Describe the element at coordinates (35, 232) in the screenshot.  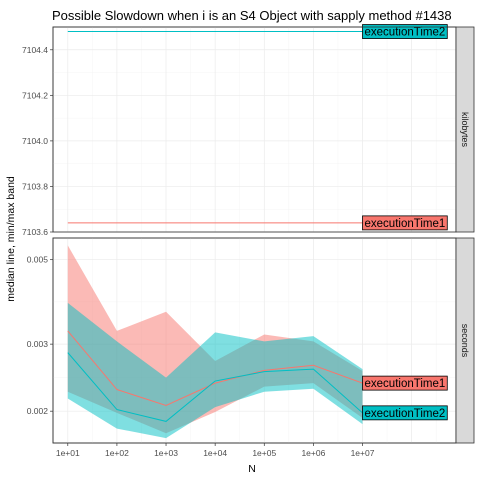
I see `y-tick-label: 7103.6` at that location.